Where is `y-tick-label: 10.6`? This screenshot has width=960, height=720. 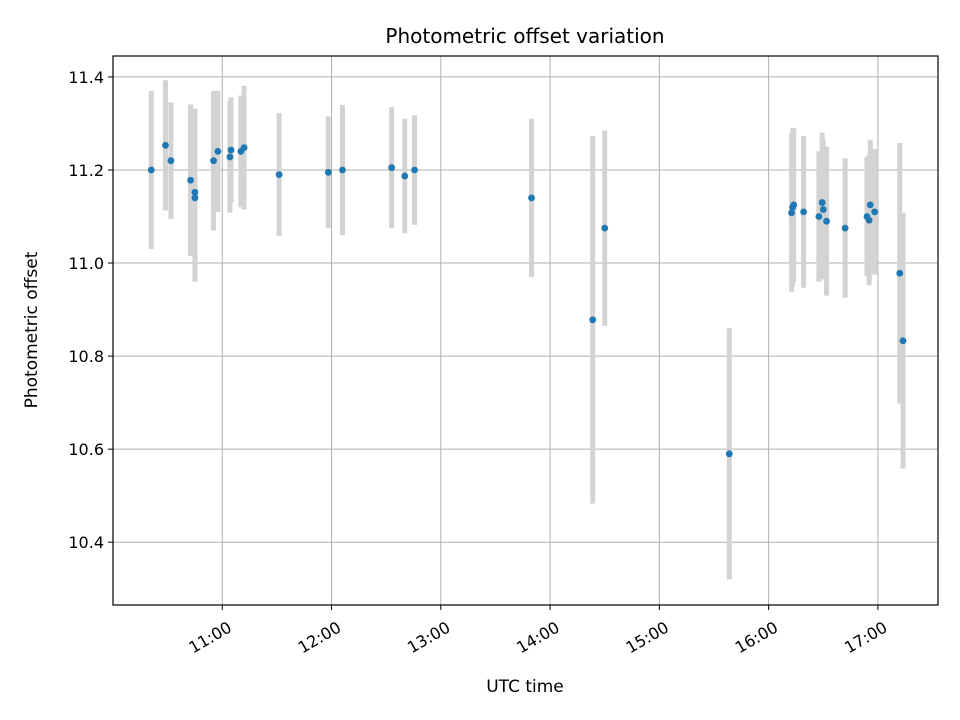
y-tick-label: 10.6 is located at coordinates (86, 449).